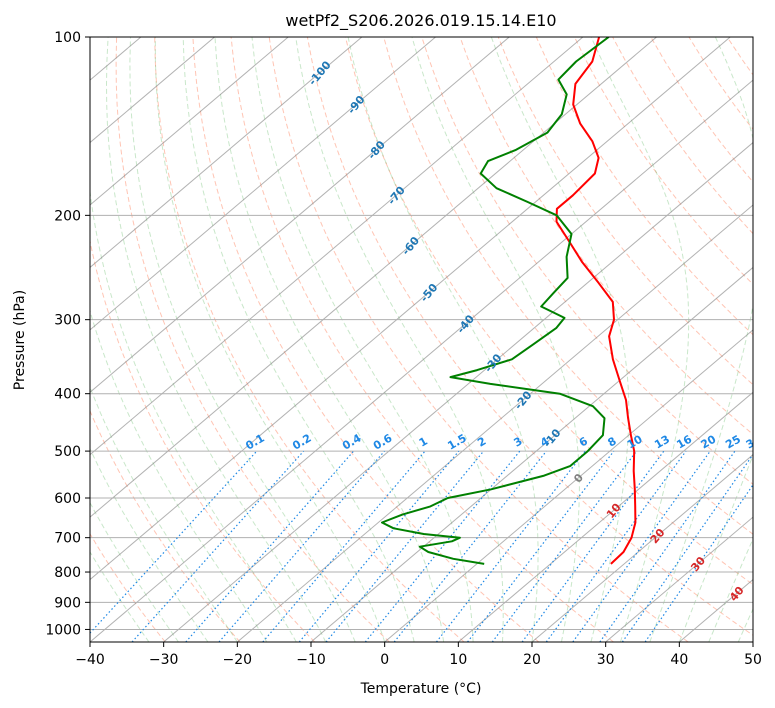 The image size is (775, 708). I want to click on y-tick-label: 300, so click(67, 321).